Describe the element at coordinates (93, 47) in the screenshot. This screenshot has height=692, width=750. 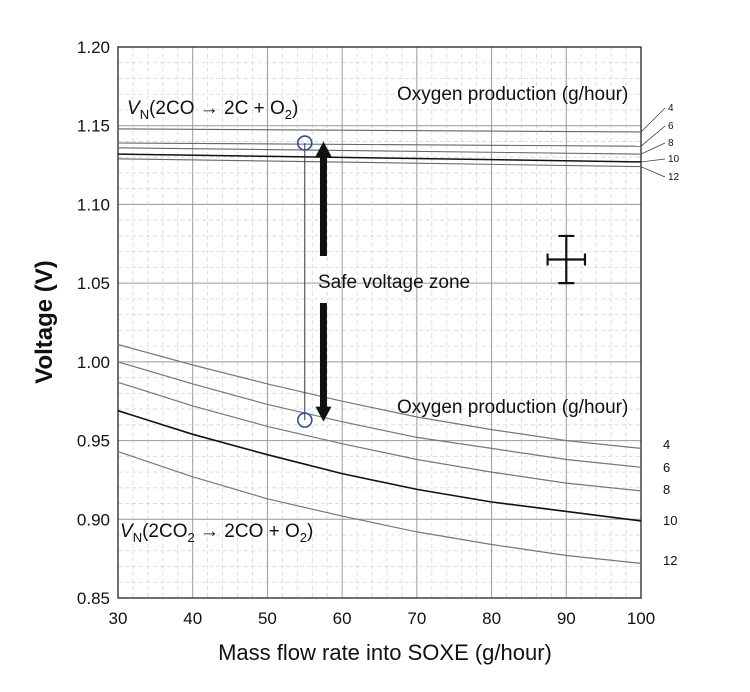
I see `y-tick-label: 1.20` at that location.